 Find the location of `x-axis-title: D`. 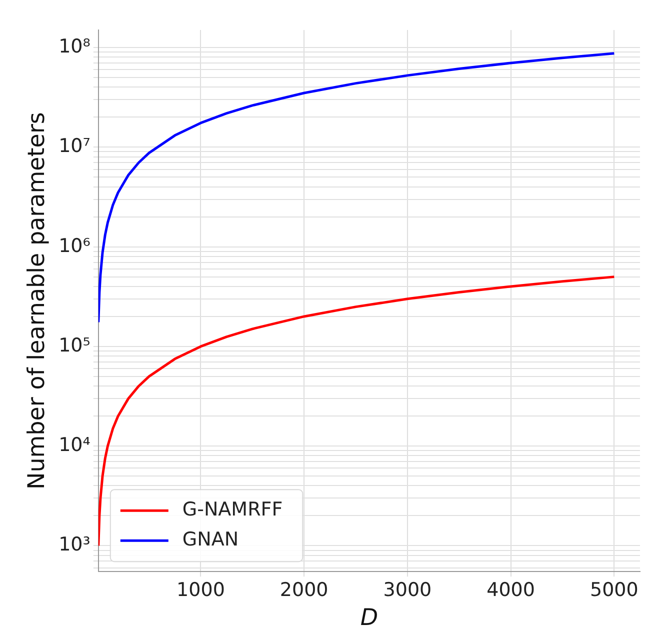

x-axis-title: D is located at coordinates (369, 618).